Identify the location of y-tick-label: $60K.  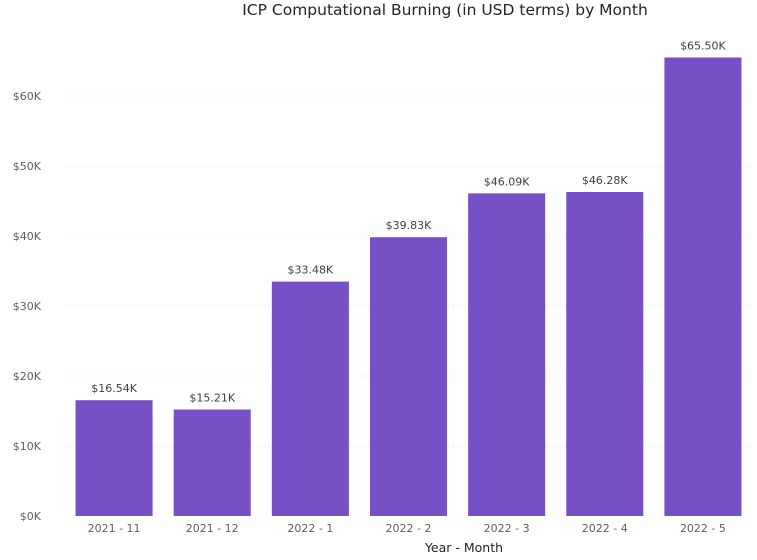
(27, 96).